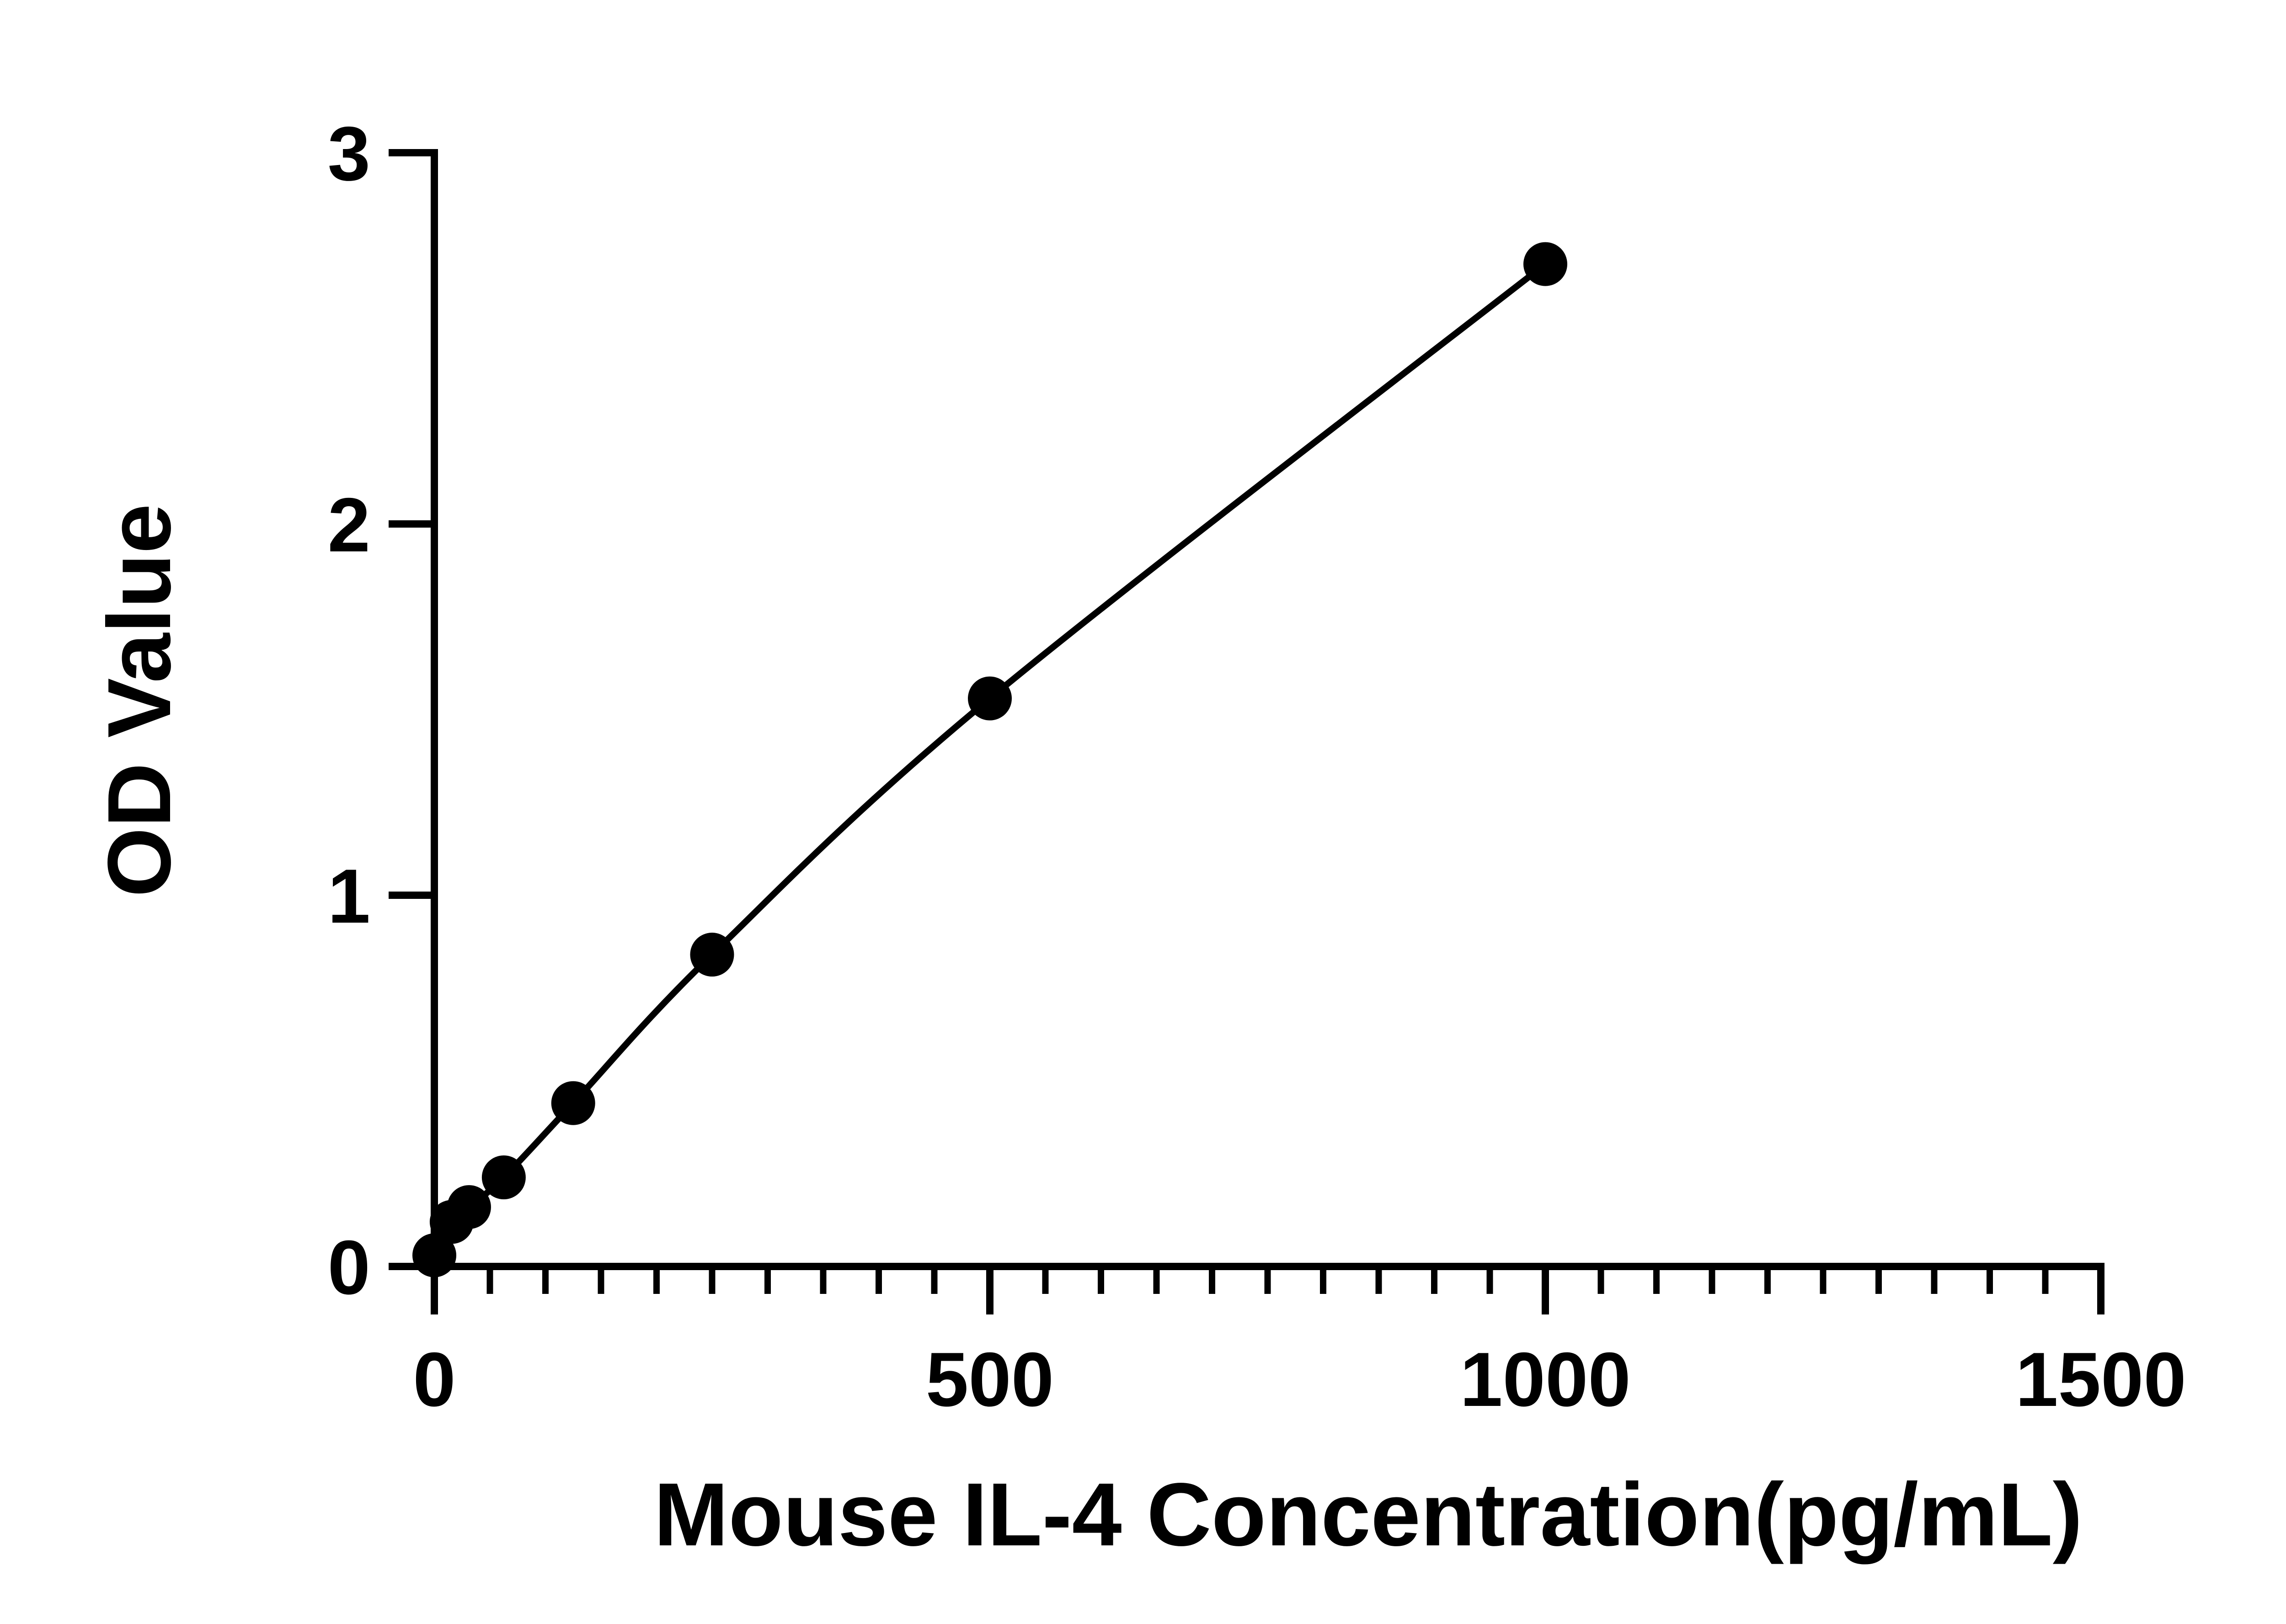  I want to click on x-tick-label: 1500, so click(2100, 1379).